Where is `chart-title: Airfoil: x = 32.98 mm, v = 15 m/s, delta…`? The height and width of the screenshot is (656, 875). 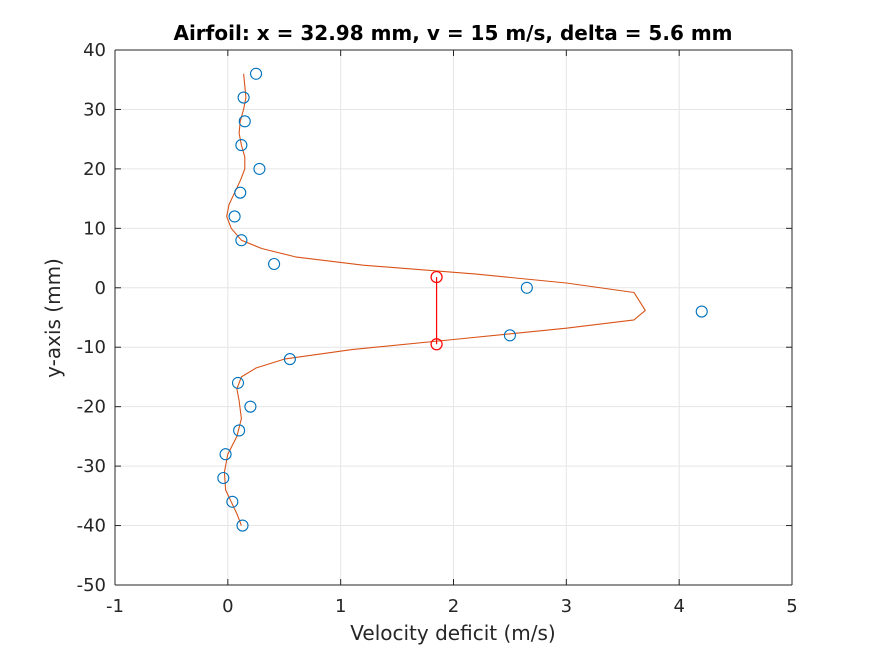
chart-title: Airfoil: x = 32.98 mm, v = 15 m/s, delta… is located at coordinates (452, 33).